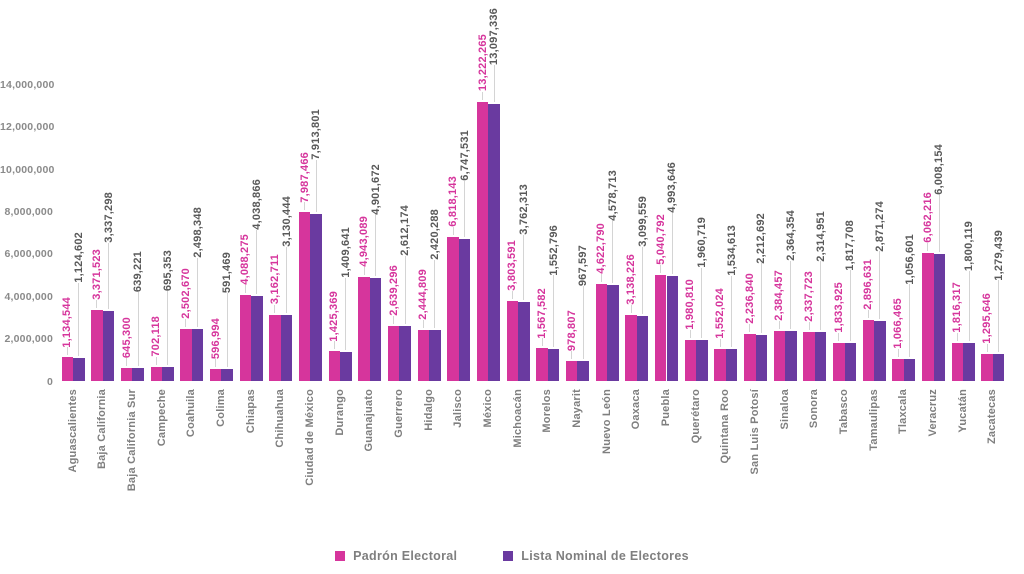 The width and height of the screenshot is (1024, 574). Describe the element at coordinates (661, 268) in the screenshot. I see `leader-line-padron-puebla` at that location.